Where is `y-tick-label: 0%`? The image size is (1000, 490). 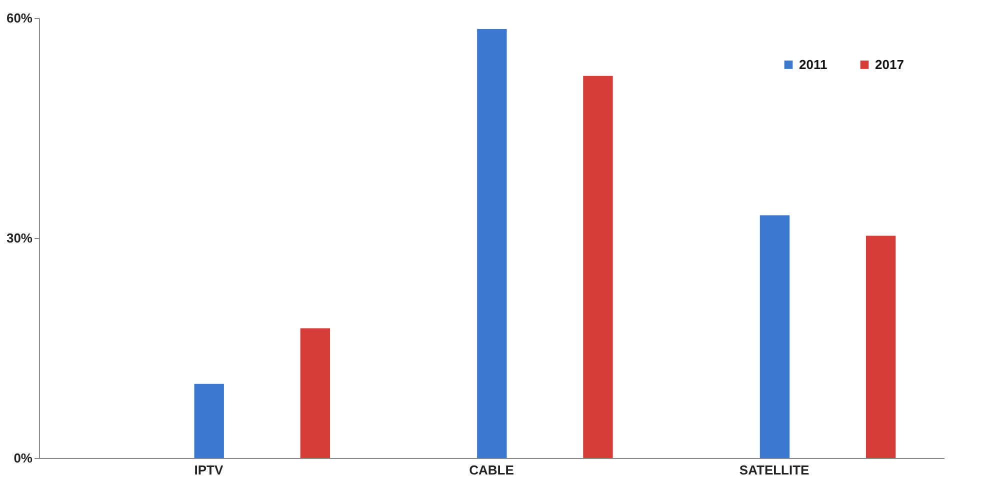 y-tick-label: 0% is located at coordinates (23, 458).